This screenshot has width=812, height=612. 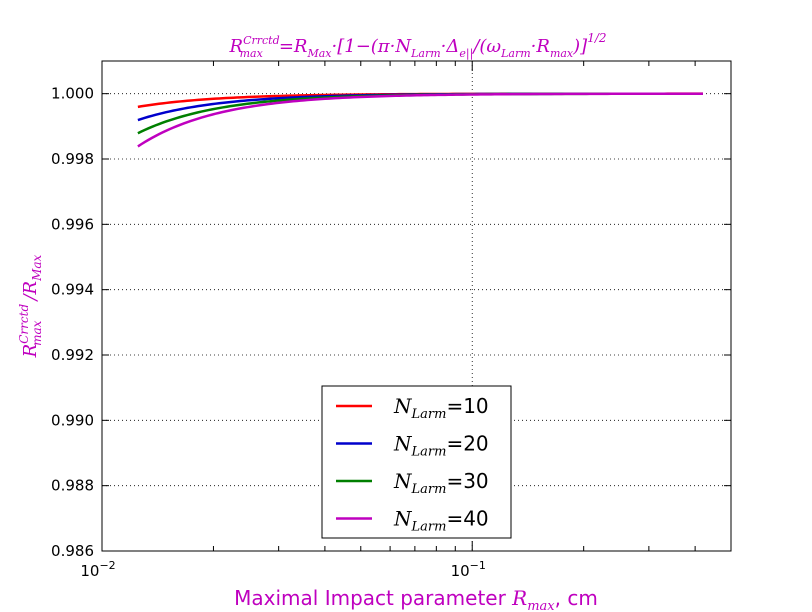 I want to click on legend: NLarm=10 NLarm=20 NLarm=30 NLarm=40, so click(x=416, y=462).